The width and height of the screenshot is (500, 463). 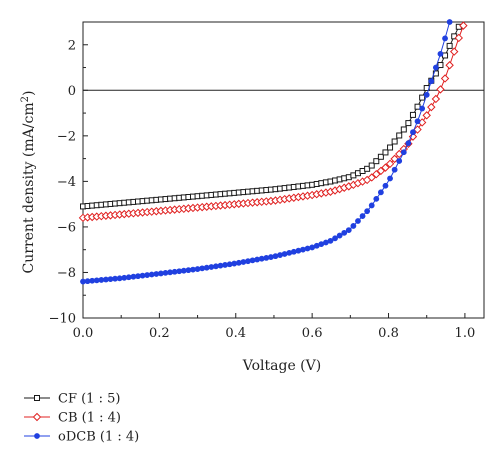 I want to click on y-axis-label-superscript: 2, so click(x=25, y=99).